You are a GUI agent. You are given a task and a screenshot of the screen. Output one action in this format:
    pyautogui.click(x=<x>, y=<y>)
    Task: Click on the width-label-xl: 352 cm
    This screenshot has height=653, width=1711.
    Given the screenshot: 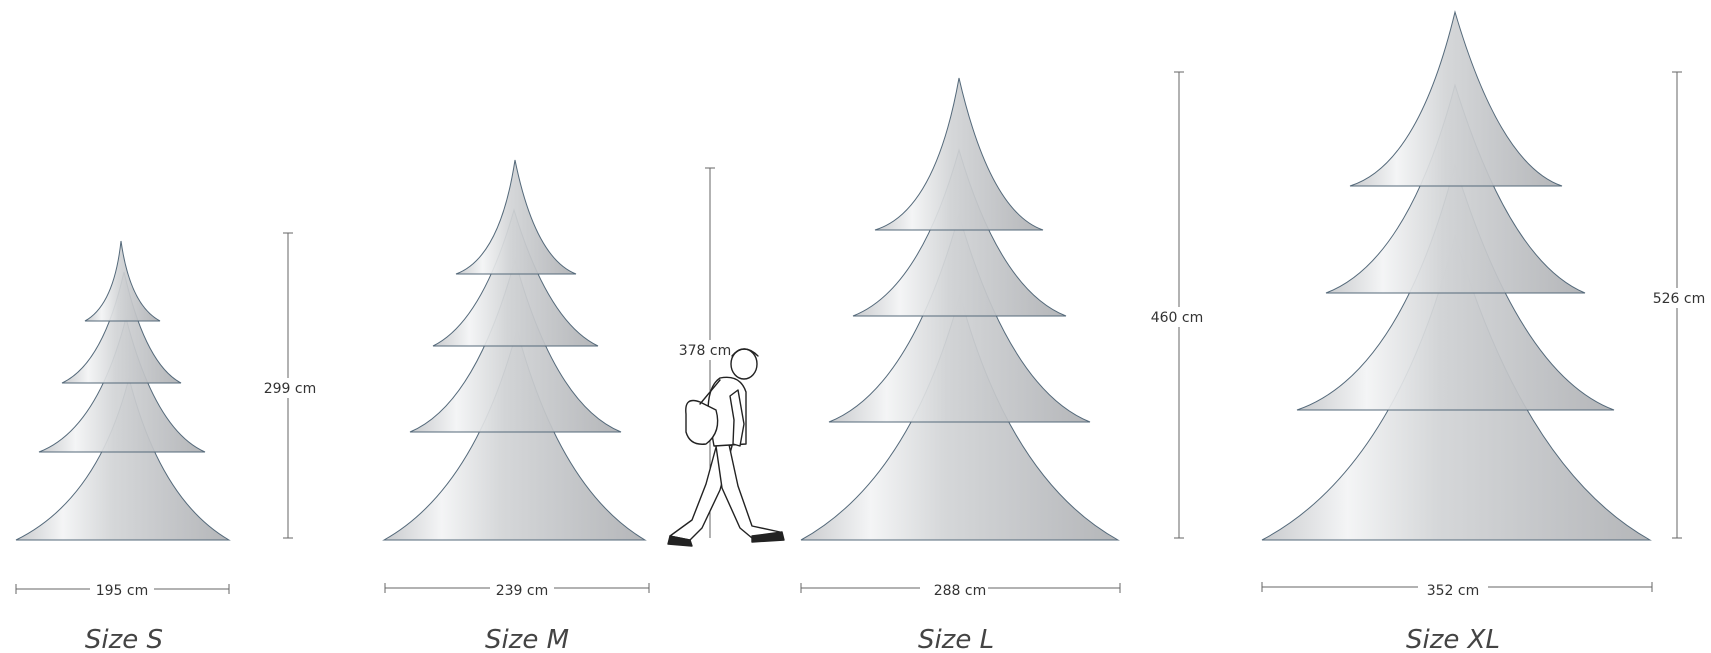 What is the action you would take?
    pyautogui.click(x=1453, y=591)
    